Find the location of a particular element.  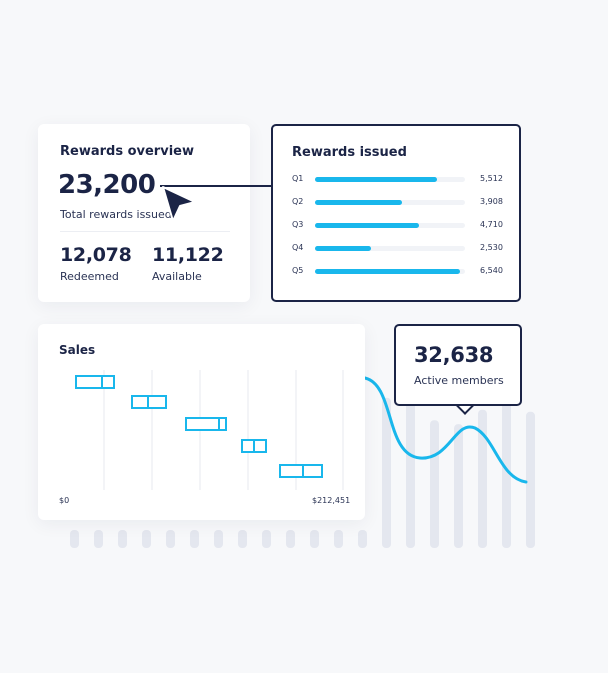

rewards-issued-row: Q1 5,512 is located at coordinates (397, 180).